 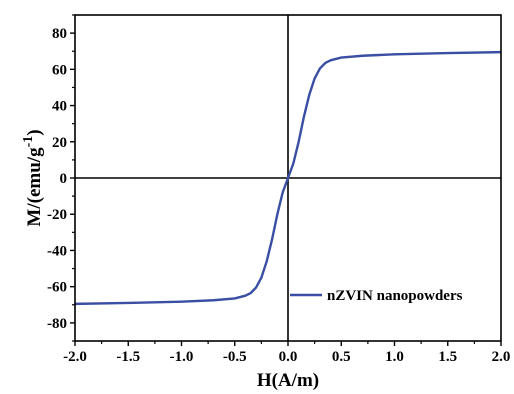 I want to click on x-axis-title: H(A/m), so click(x=288, y=380).